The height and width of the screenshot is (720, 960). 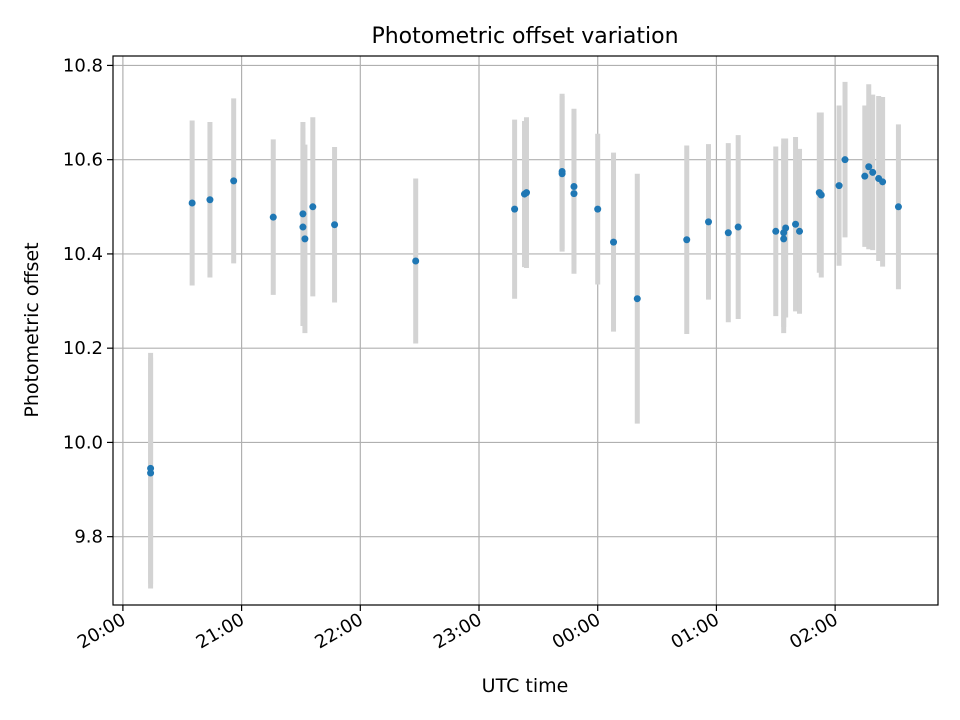 I want to click on y-axis: 9.8 10.0 10.2 10.4 10.6 10.8, so click(x=88, y=301).